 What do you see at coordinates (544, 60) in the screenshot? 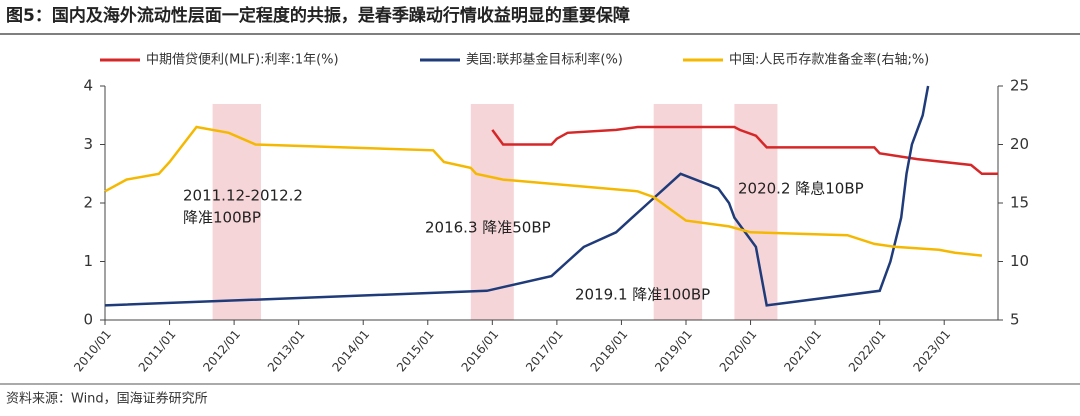
I see `legend-label: 美国:联邦基金目标利率(%)` at bounding box center [544, 60].